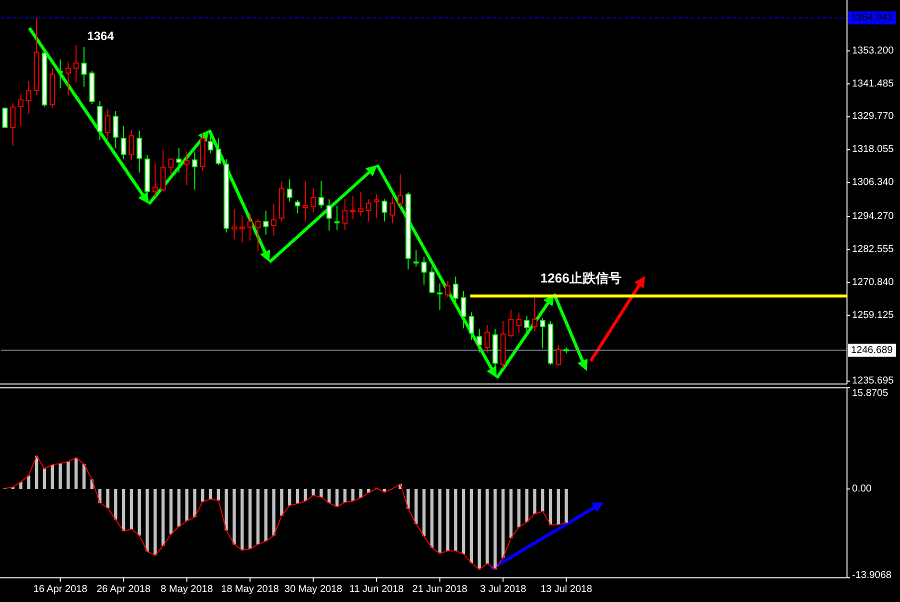 Image resolution: width=900 pixels, height=602 pixels. I want to click on y-tick-label: 1259.125, so click(873, 315).